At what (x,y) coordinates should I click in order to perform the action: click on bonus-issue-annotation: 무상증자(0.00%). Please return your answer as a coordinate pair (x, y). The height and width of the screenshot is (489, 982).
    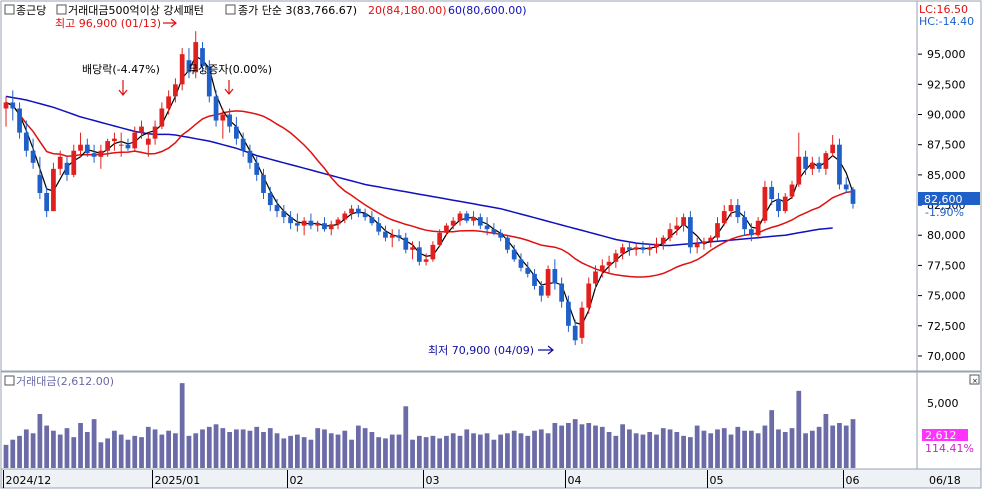
    Looking at the image, I should click on (230, 69).